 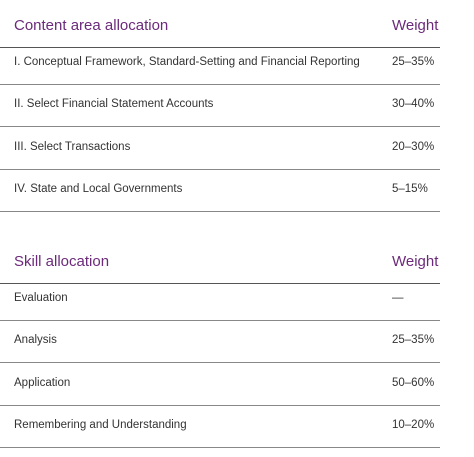 What do you see at coordinates (413, 146) in the screenshot?
I see `weight-cell: 20–30%` at bounding box center [413, 146].